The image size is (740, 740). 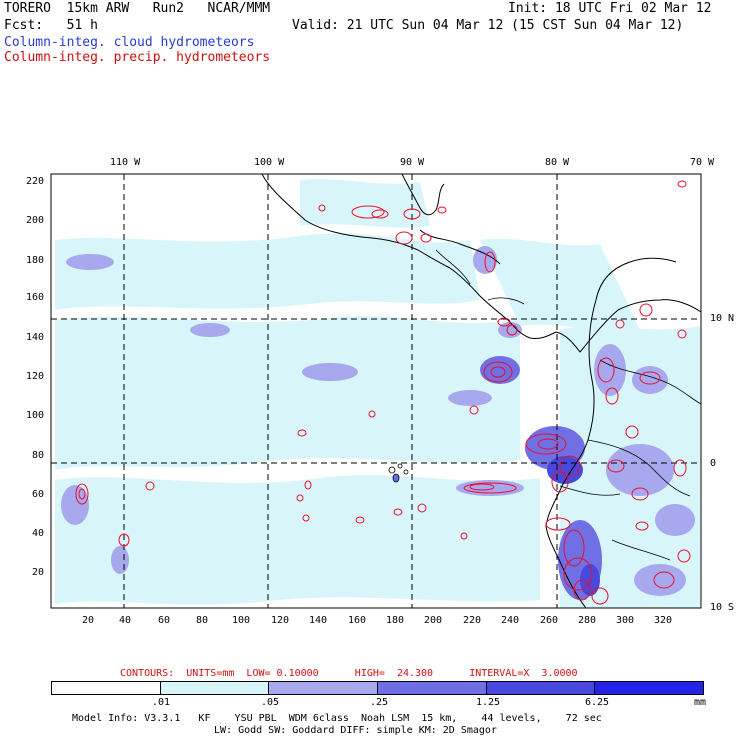 I want to click on y-tick: 80, so click(x=38, y=455).